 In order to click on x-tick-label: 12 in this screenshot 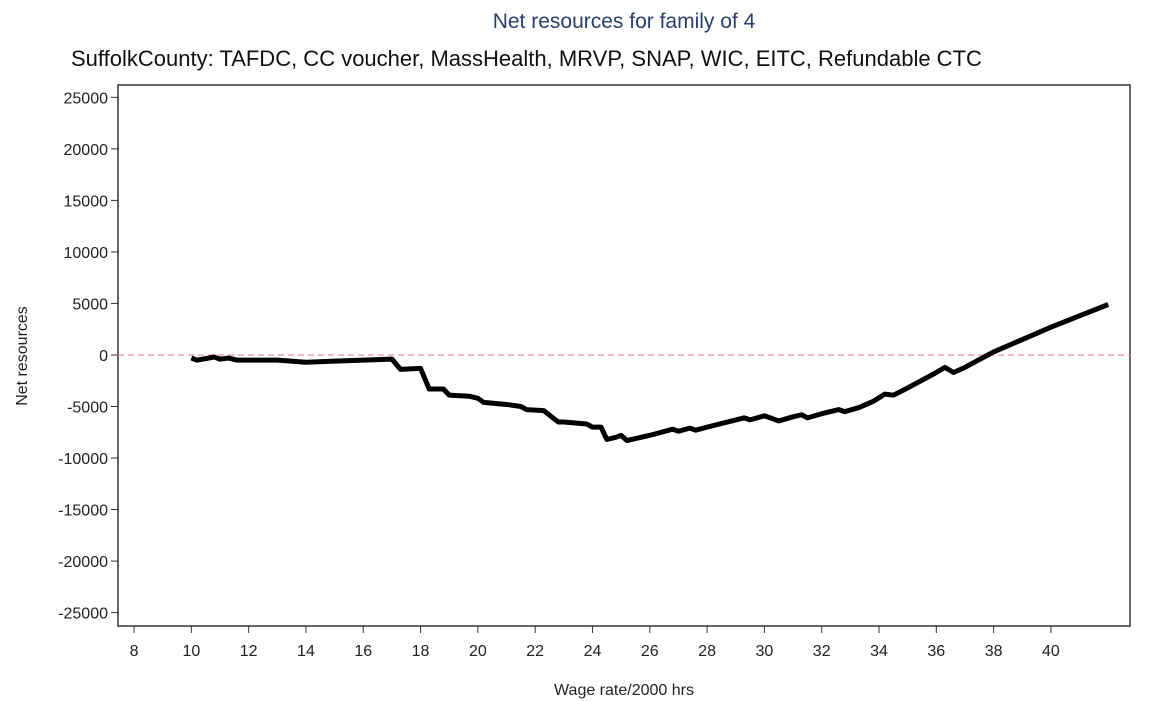, I will do `click(249, 651)`.